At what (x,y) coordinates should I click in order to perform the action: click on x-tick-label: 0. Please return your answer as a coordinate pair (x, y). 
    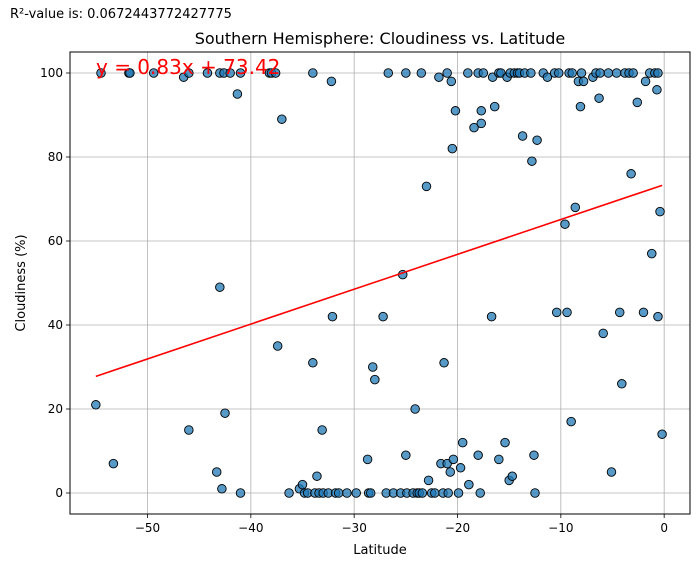
    Looking at the image, I should click on (664, 528).